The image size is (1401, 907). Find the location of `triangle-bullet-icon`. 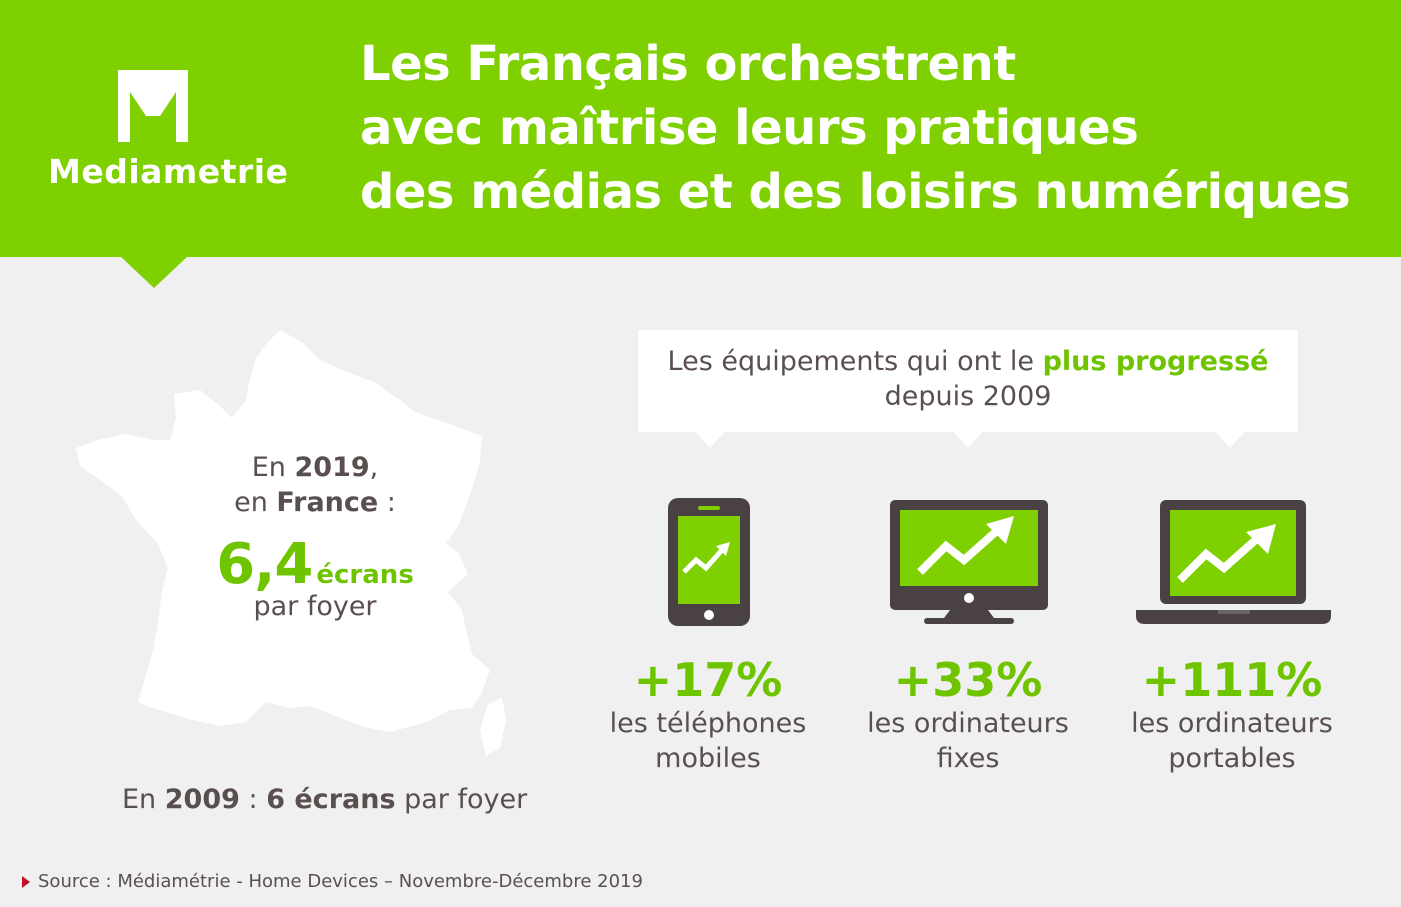

triangle-bullet-icon is located at coordinates (26, 882).